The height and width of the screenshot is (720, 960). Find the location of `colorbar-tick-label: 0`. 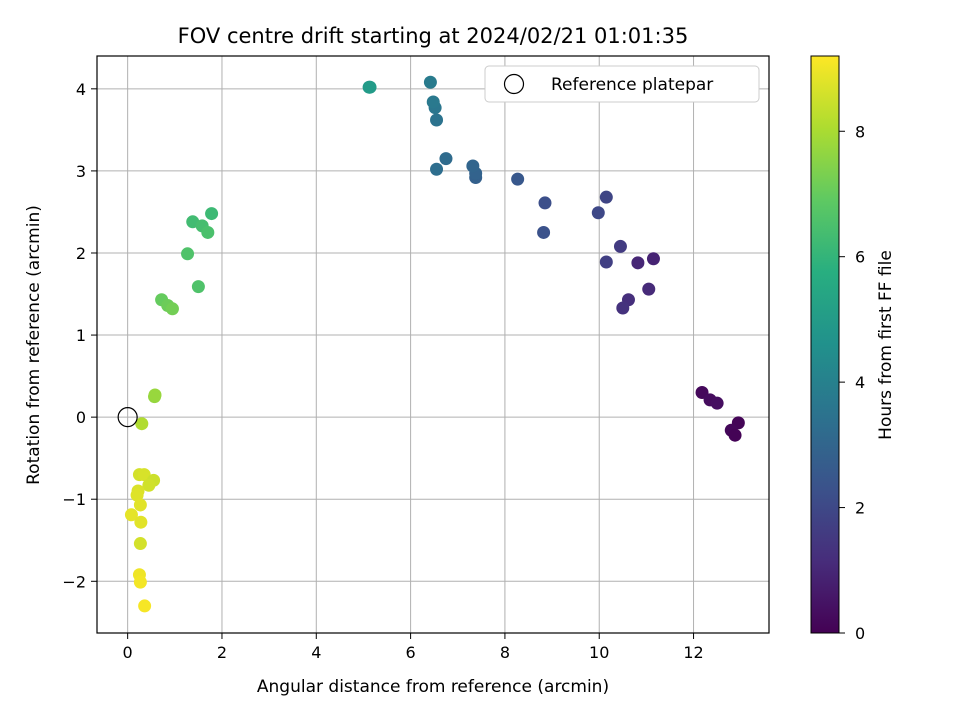

colorbar-tick-label: 0 is located at coordinates (860, 633).